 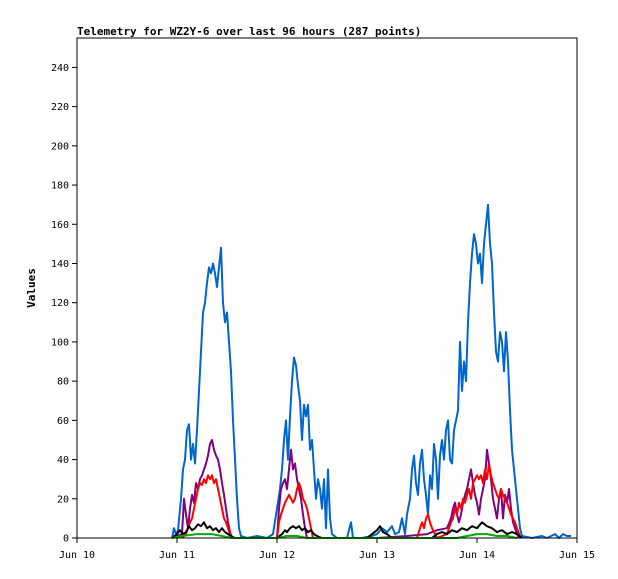 What do you see at coordinates (60, 107) in the screenshot?
I see `y-tick-label: 220` at bounding box center [60, 107].